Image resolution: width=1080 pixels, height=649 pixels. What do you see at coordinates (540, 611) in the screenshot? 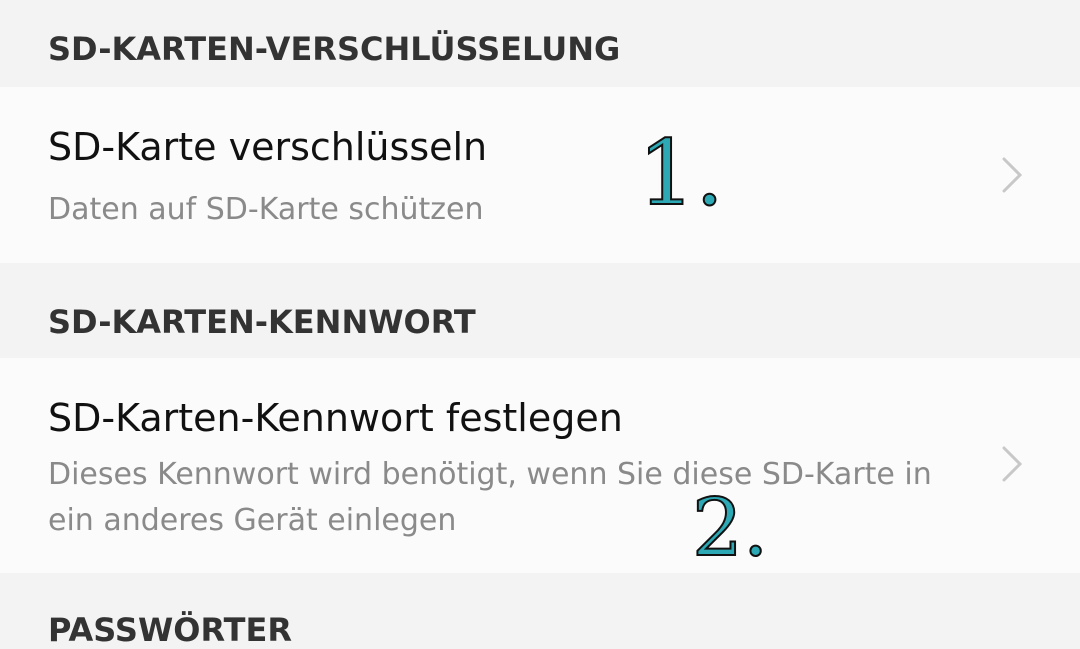
I see `section-header-passwords: PASSWÖRTER` at bounding box center [540, 611].